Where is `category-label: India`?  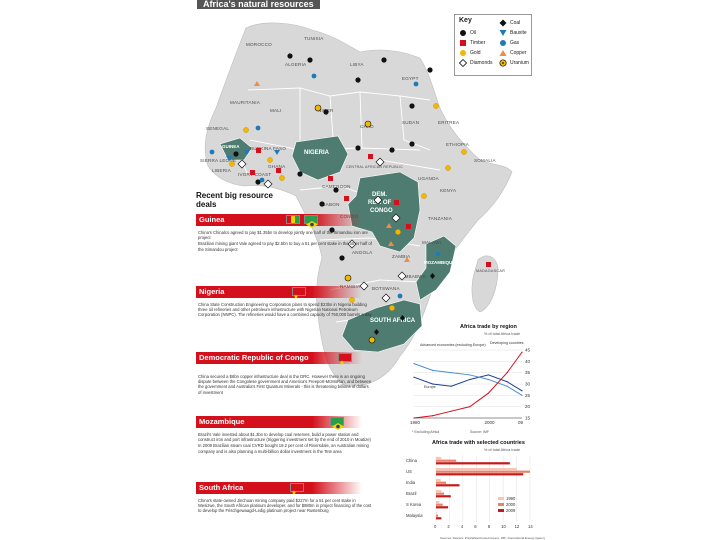
category-label: India is located at coordinates (411, 482).